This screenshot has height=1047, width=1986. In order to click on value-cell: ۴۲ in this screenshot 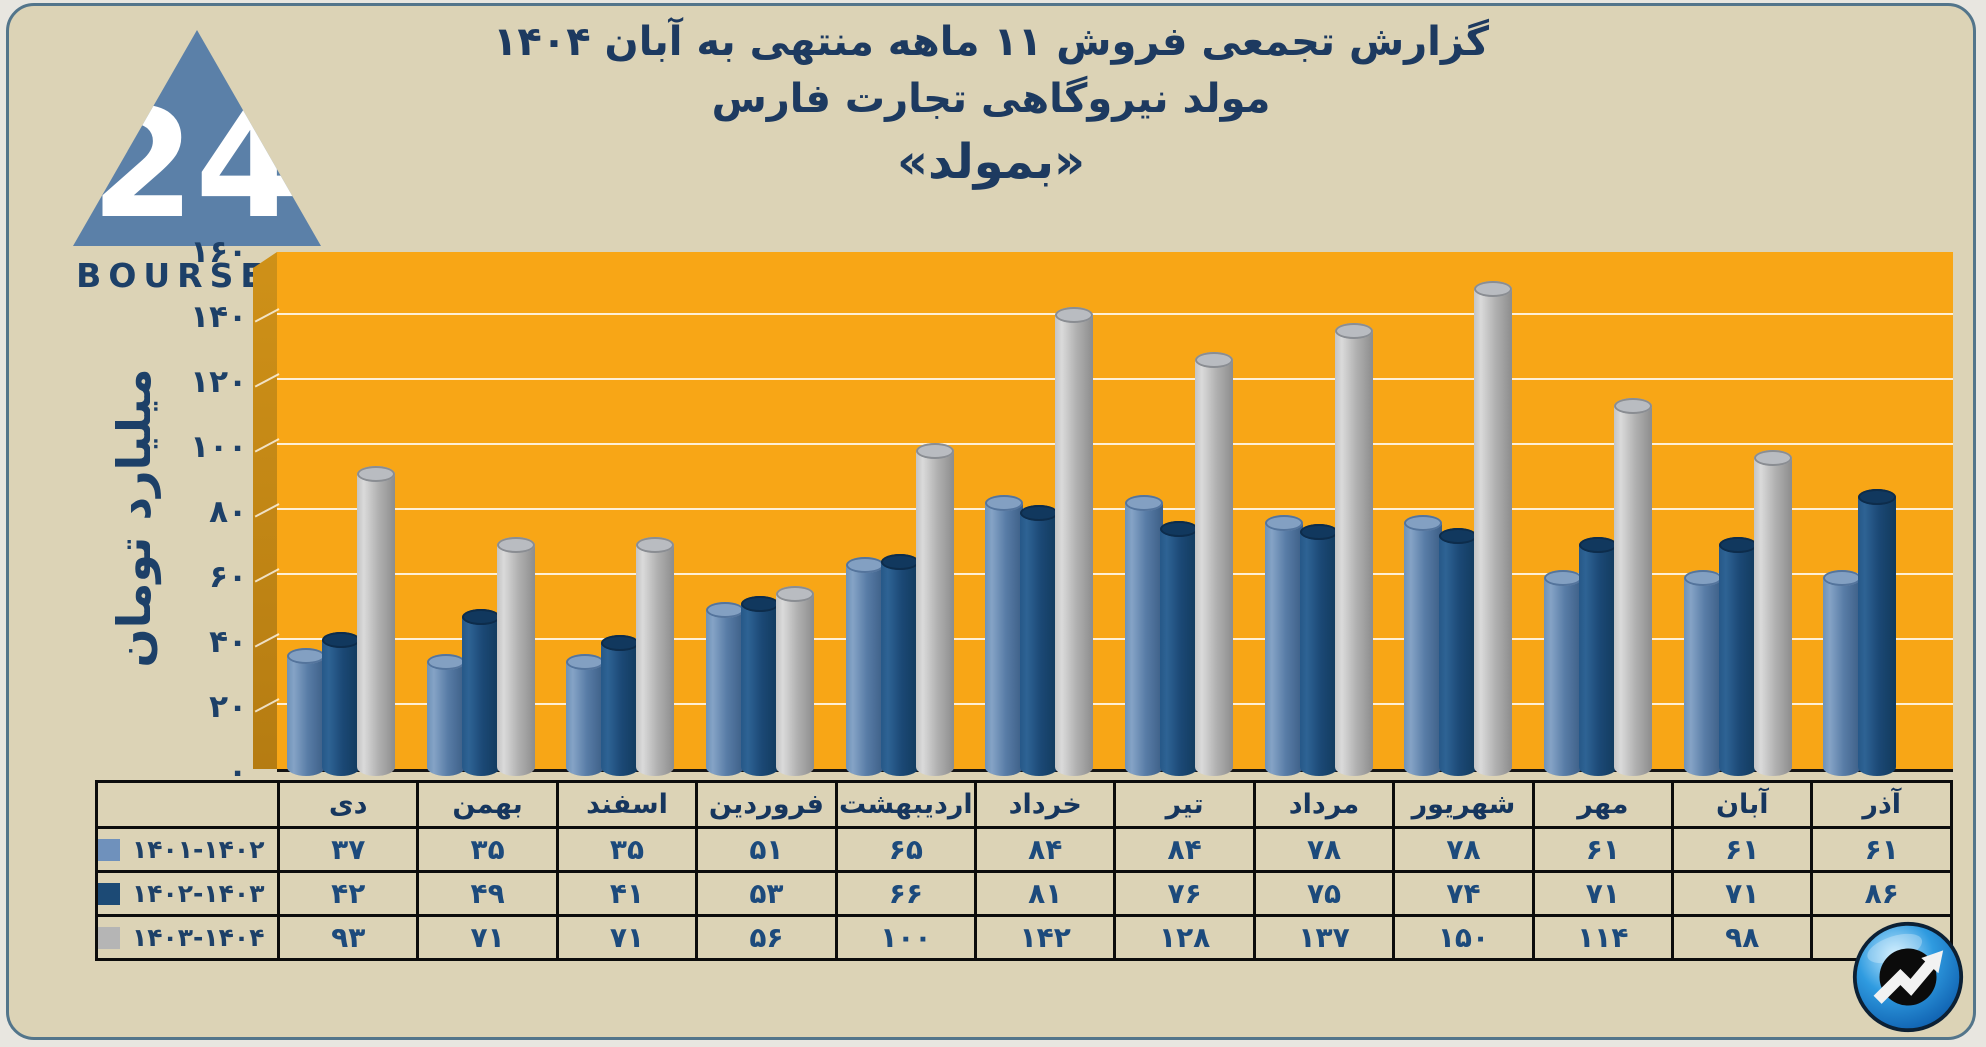, I will do `click(348, 893)`.